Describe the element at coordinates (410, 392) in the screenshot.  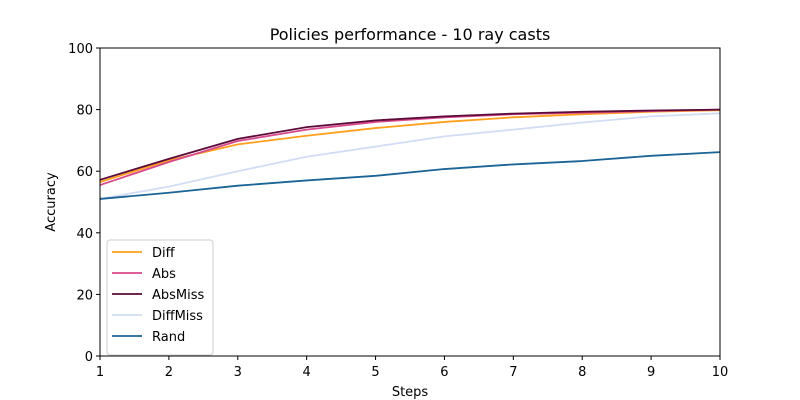
I see `x-axis-label: Steps` at that location.